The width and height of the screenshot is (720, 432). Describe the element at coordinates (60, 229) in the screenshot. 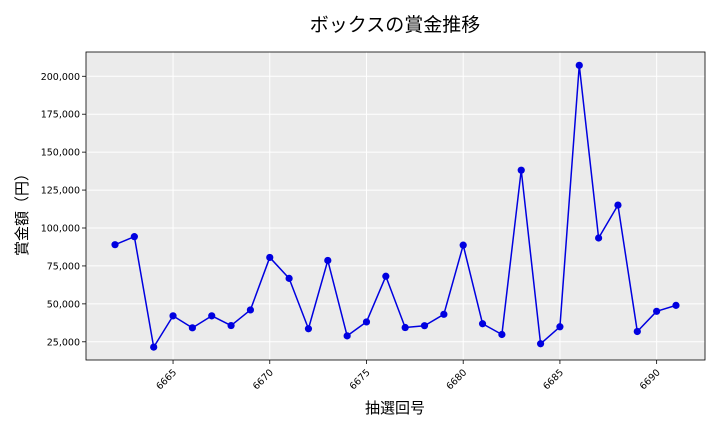

I see `y-tick-label: 100,000` at that location.